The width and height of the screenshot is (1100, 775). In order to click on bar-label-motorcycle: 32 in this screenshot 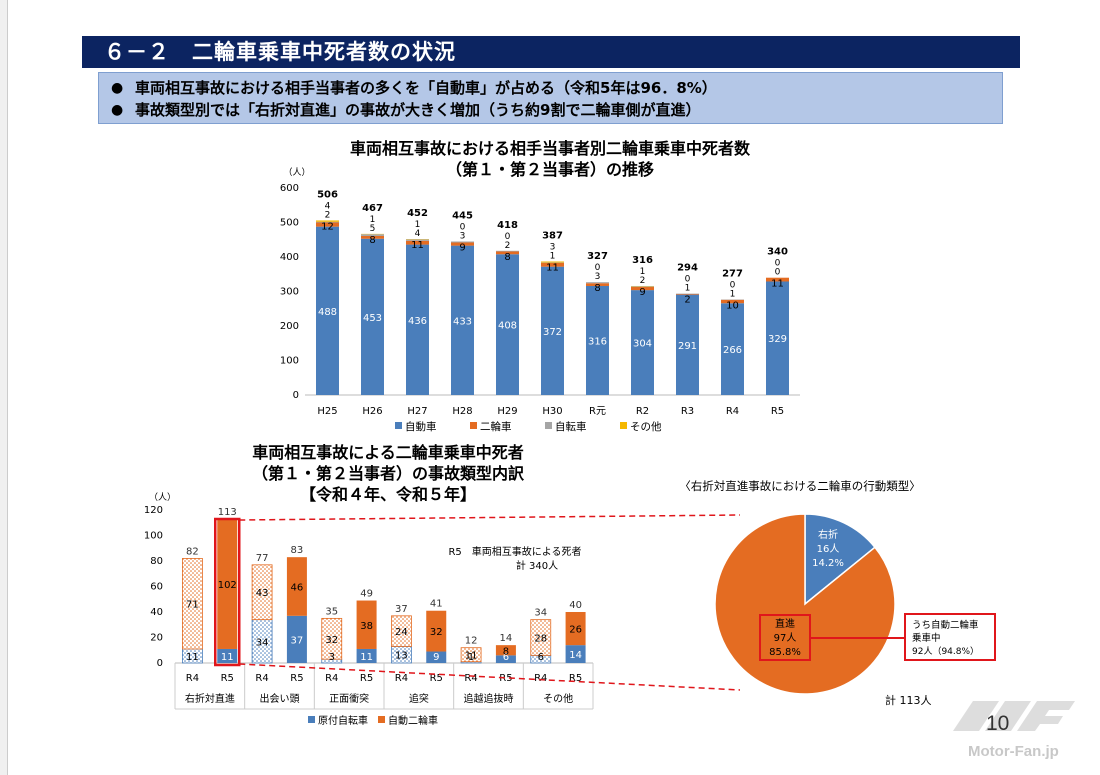, I will do `click(331, 640)`.